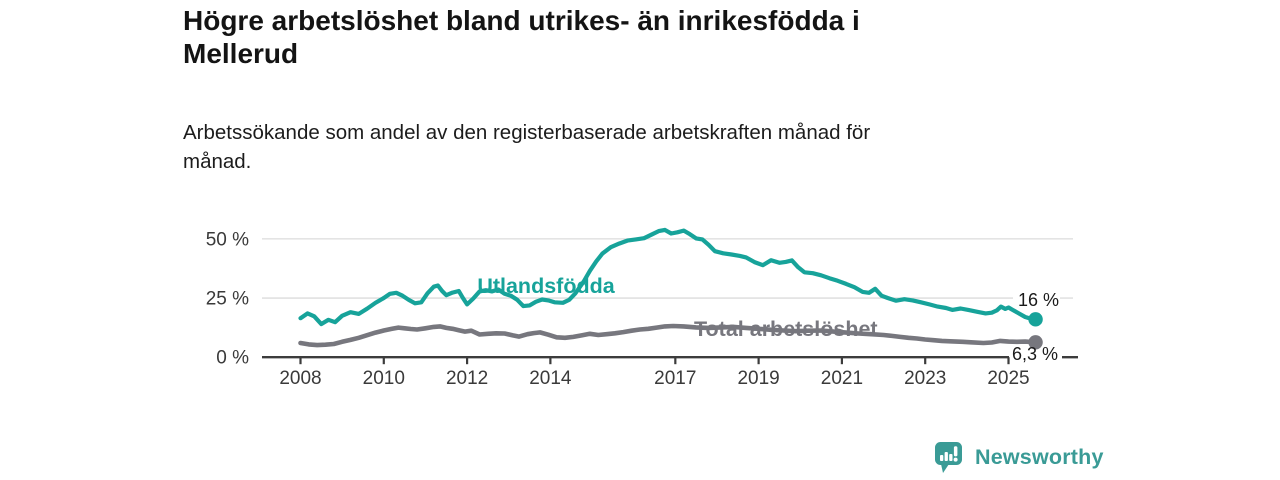  Describe the element at coordinates (467, 378) in the screenshot. I see `x-tick-label-2012: 2012` at that location.